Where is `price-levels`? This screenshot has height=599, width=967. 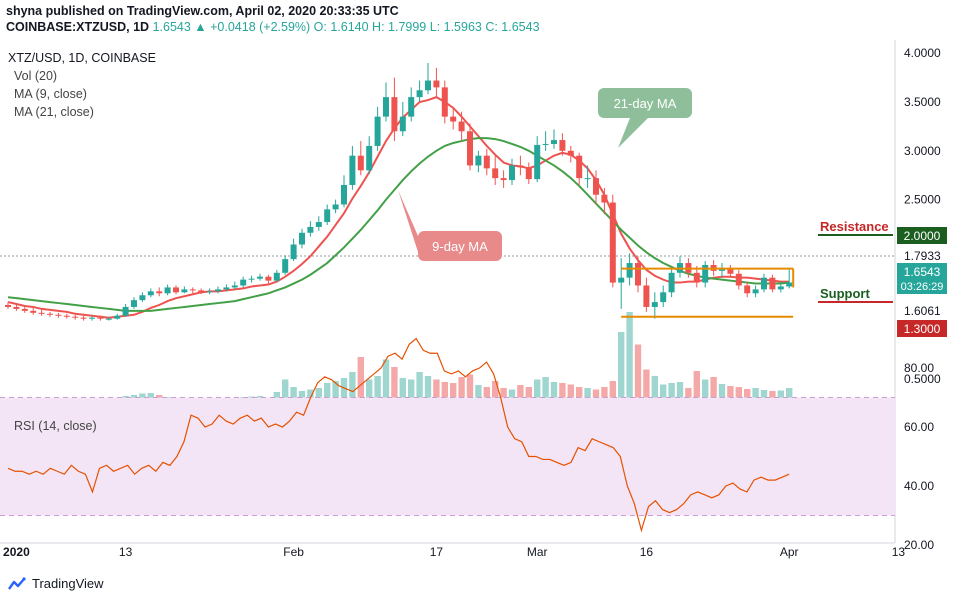
price-levels is located at coordinates (708, 292).